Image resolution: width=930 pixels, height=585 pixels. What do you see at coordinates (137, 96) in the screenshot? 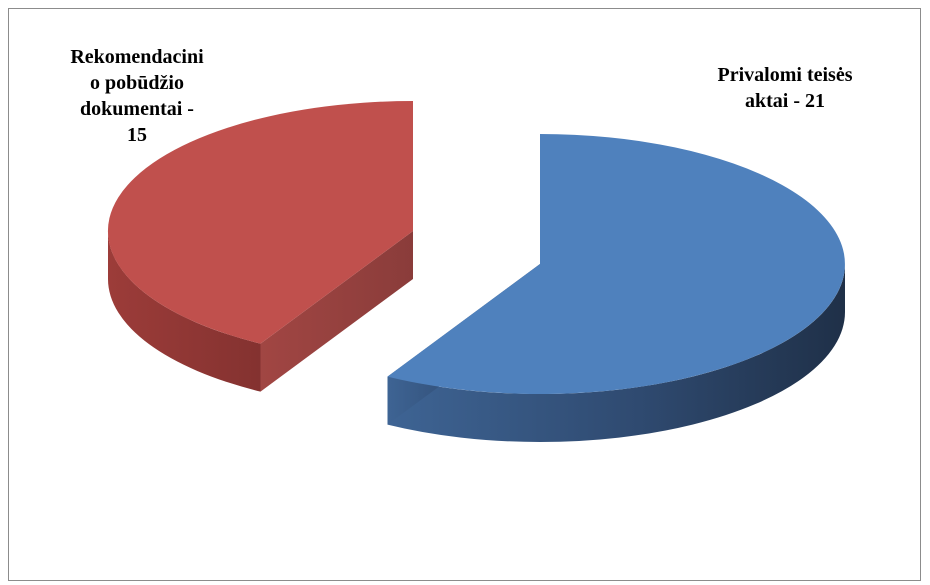
I see `slice-label-rekomendacinio: Rekomendacini o pobūdžio dokumentai - 15` at bounding box center [137, 96].